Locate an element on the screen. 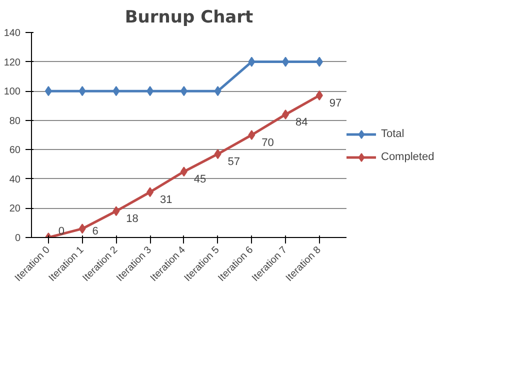 The image size is (507, 367). data-label: 70 is located at coordinates (268, 143).